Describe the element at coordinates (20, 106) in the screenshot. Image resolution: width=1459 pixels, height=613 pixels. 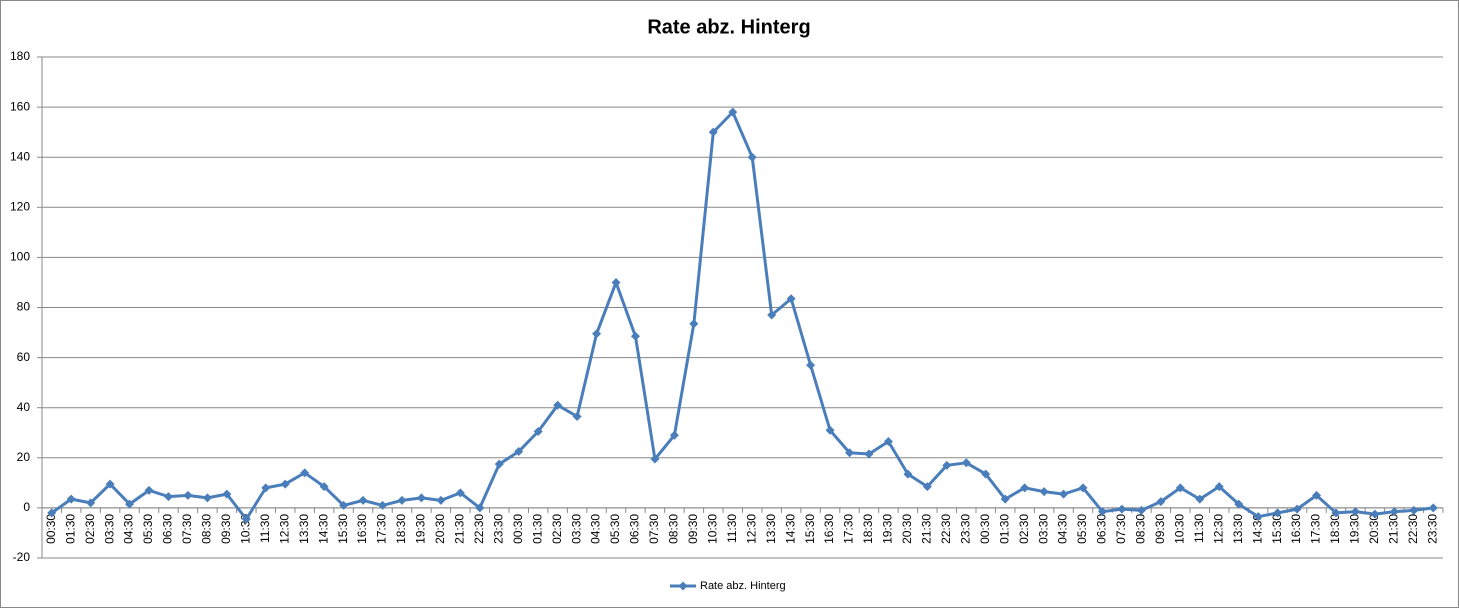
I see `y-tick-label: 160` at that location.